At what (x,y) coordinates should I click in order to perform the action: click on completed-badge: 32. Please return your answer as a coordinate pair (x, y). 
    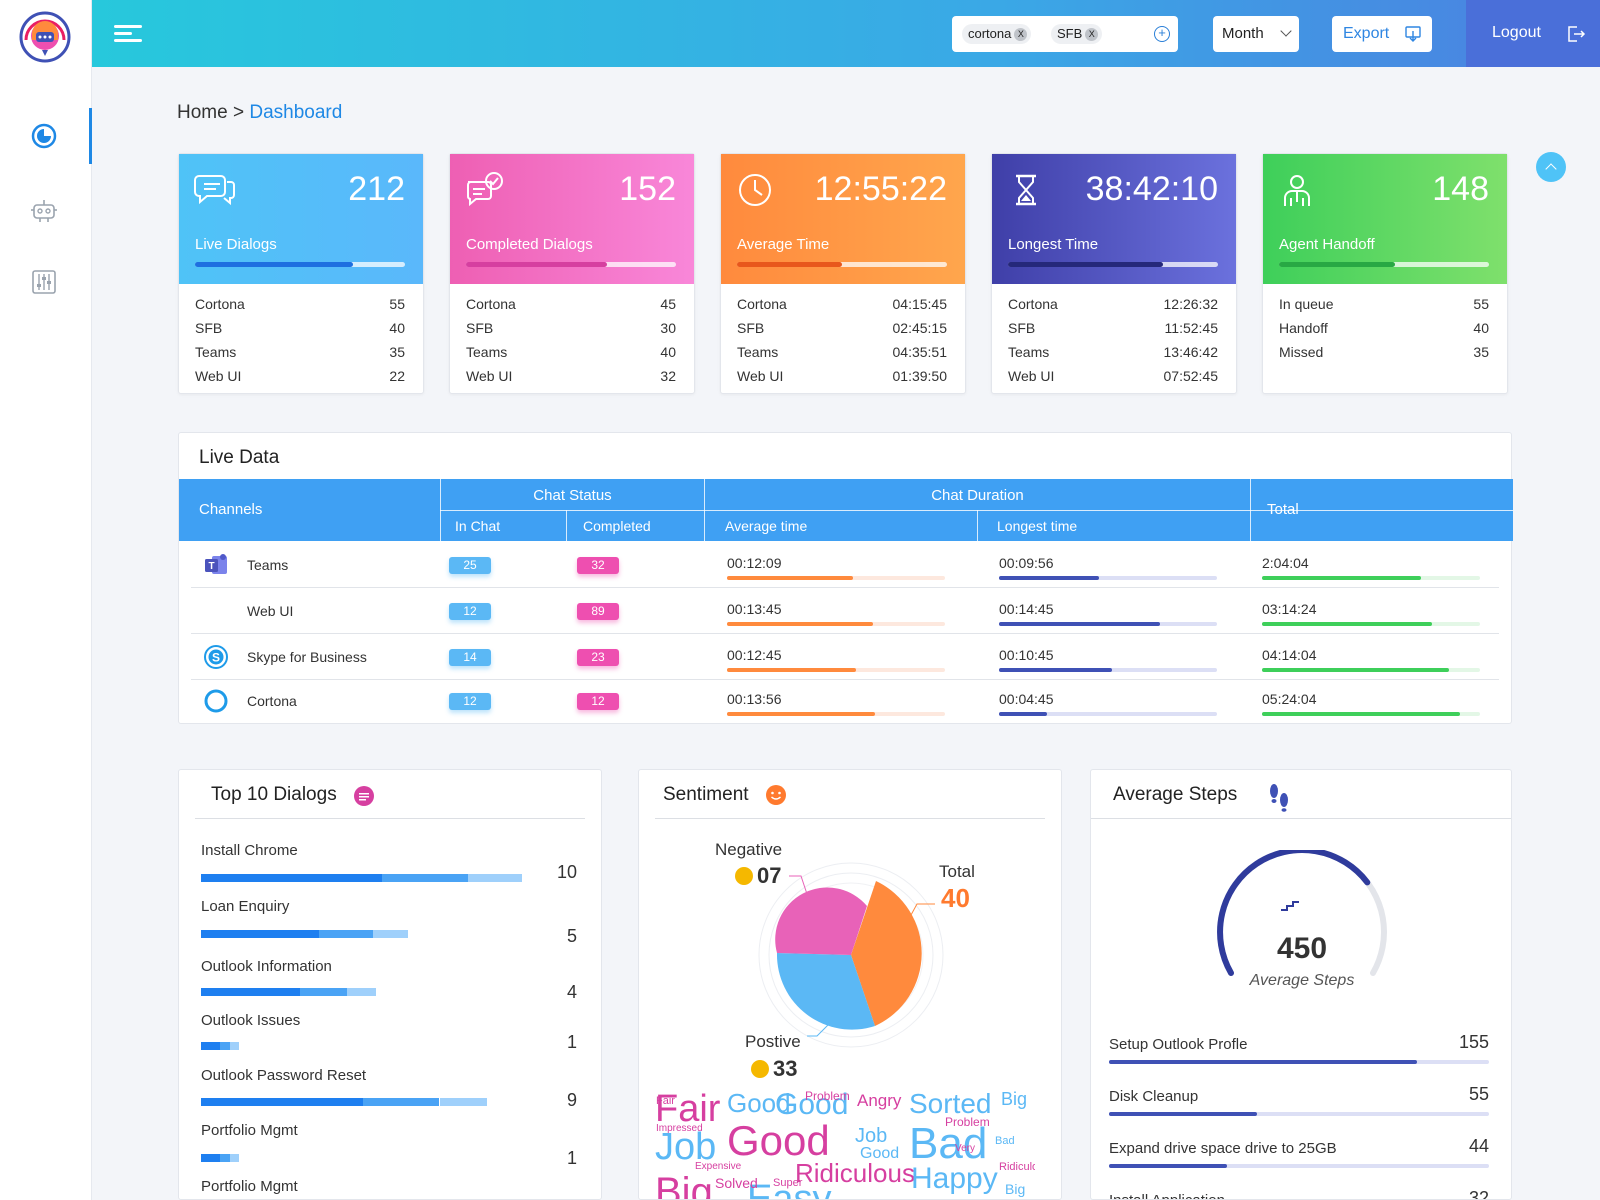
    Looking at the image, I should click on (598, 565).